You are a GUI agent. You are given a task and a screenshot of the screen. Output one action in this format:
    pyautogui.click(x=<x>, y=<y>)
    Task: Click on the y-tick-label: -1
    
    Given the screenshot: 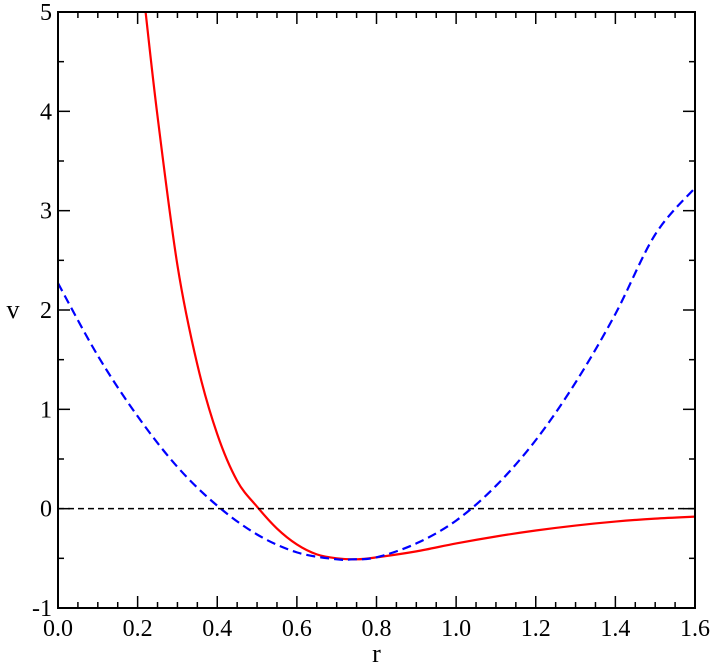 What is the action you would take?
    pyautogui.click(x=42, y=609)
    